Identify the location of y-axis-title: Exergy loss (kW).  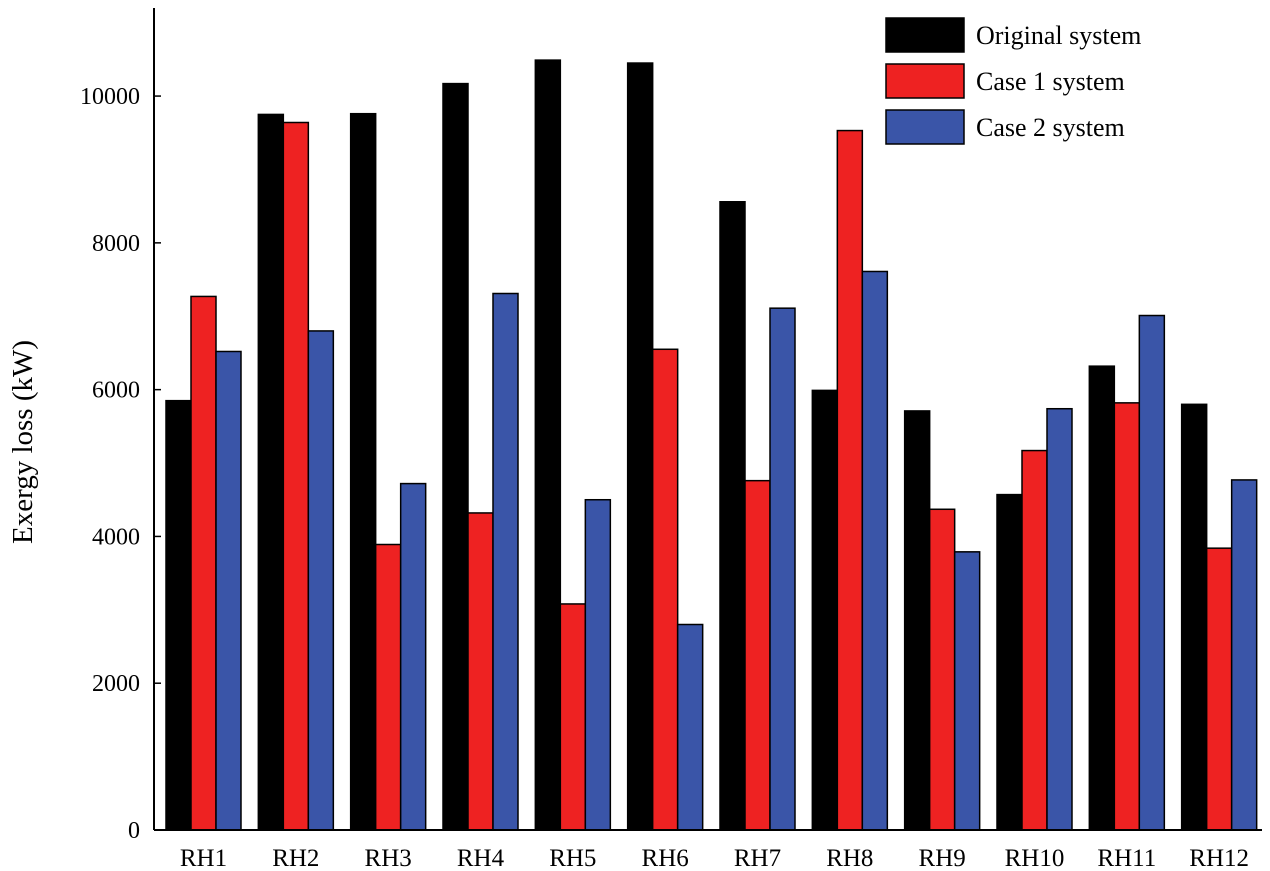
(23, 442).